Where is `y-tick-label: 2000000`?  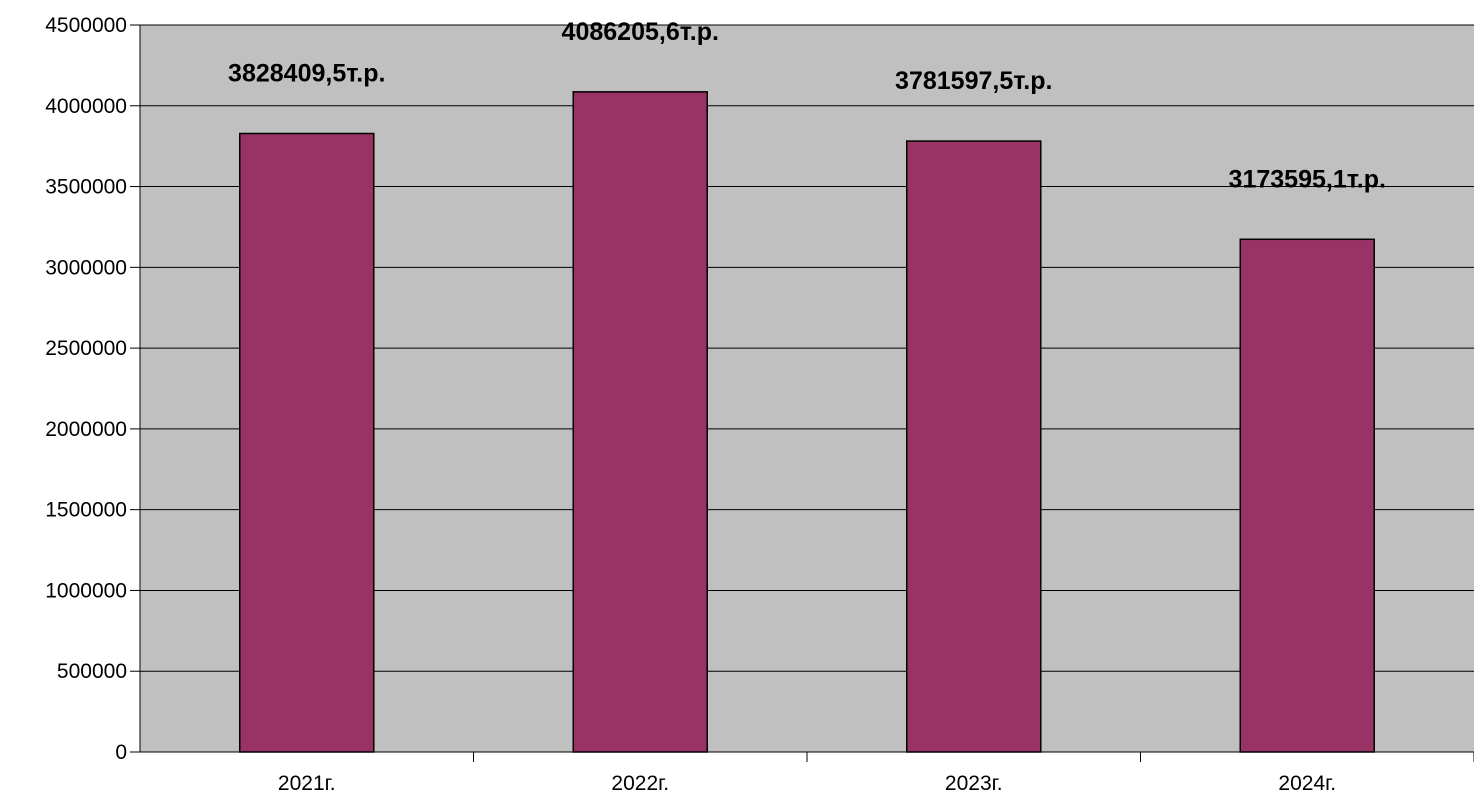 y-tick-label: 2000000 is located at coordinates (86, 429).